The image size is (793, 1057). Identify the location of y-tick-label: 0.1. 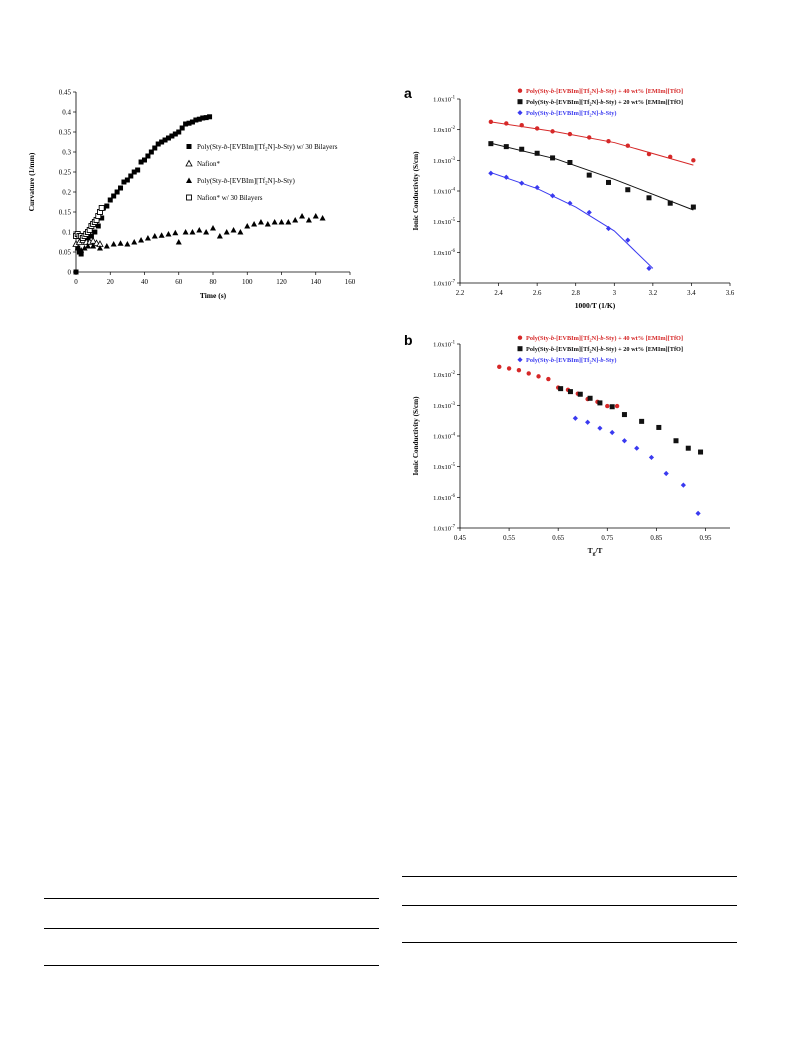
(66, 233).